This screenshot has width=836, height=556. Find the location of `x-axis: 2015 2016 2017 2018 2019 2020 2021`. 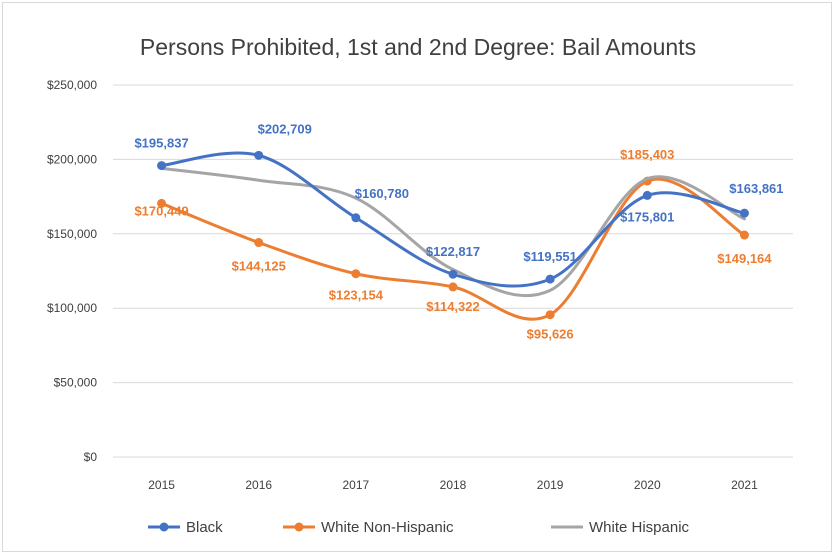

x-axis: 2015 2016 2017 2018 2019 2020 2021 is located at coordinates (453, 485).